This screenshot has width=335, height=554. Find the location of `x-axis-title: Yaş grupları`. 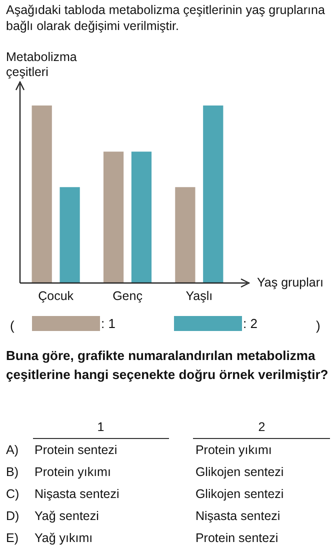

x-axis-title: Yaş grupları is located at coordinates (290, 282).